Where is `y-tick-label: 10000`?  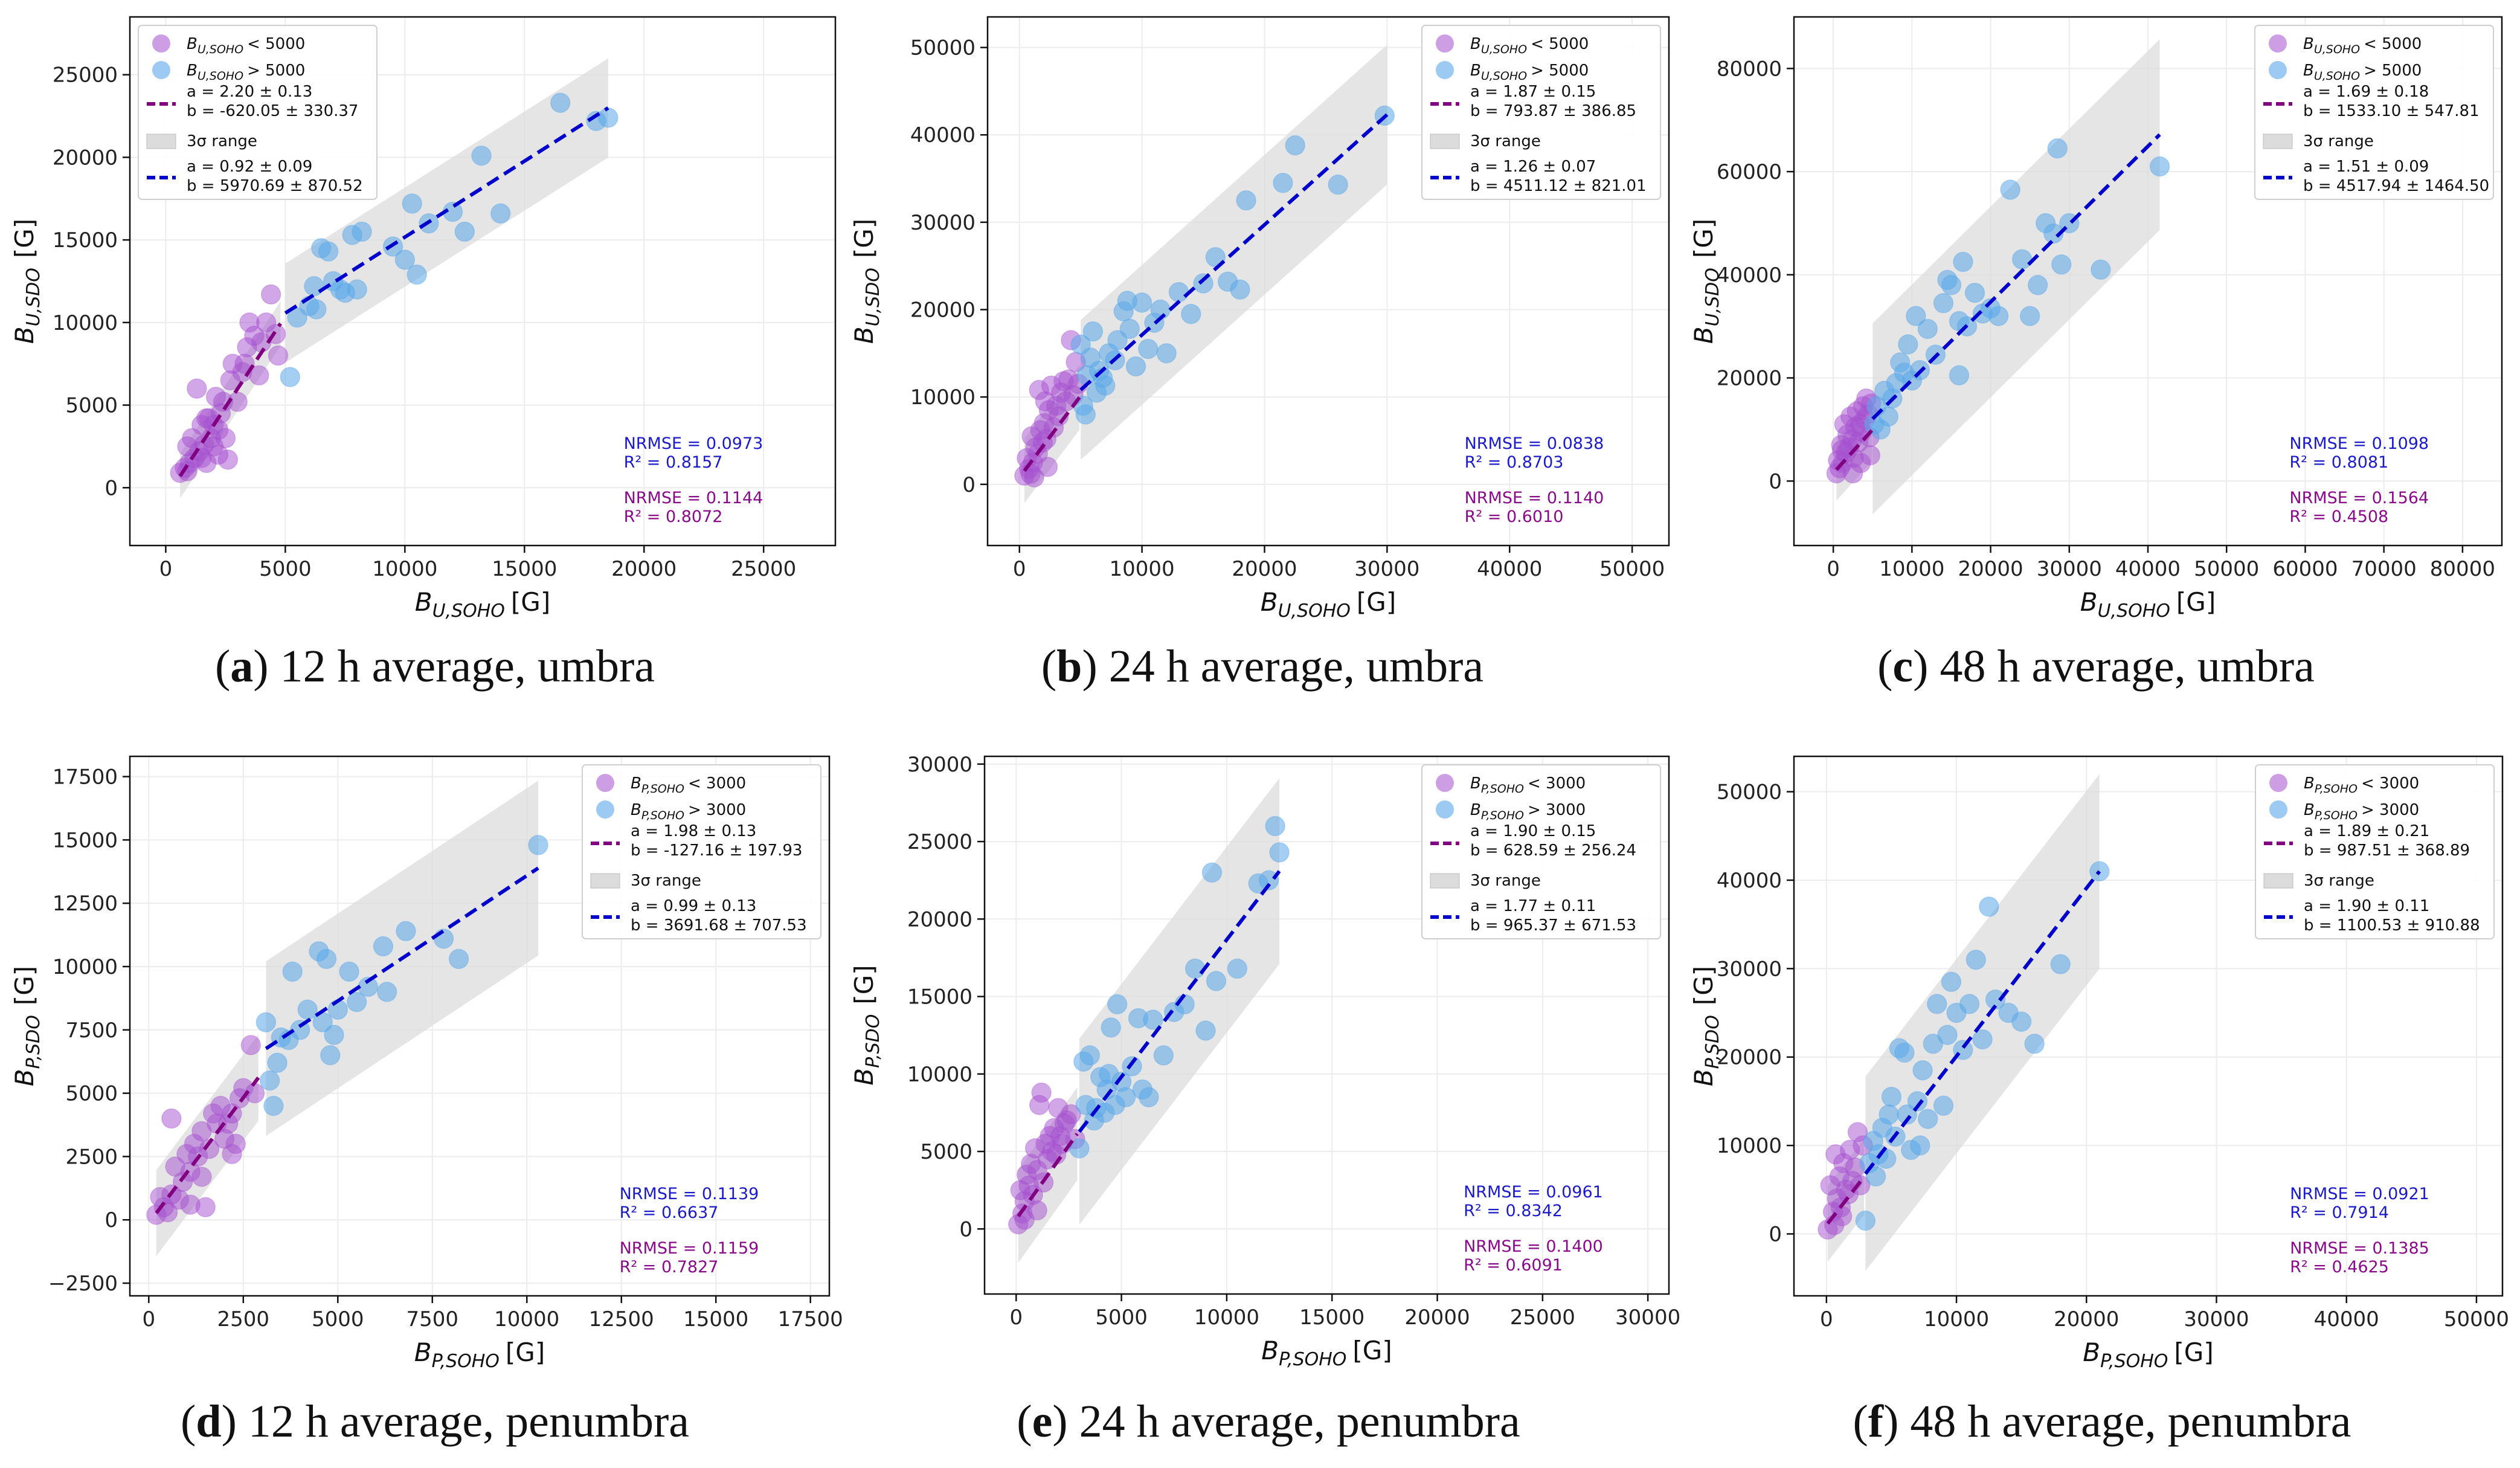 y-tick-label: 10000 is located at coordinates (85, 323).